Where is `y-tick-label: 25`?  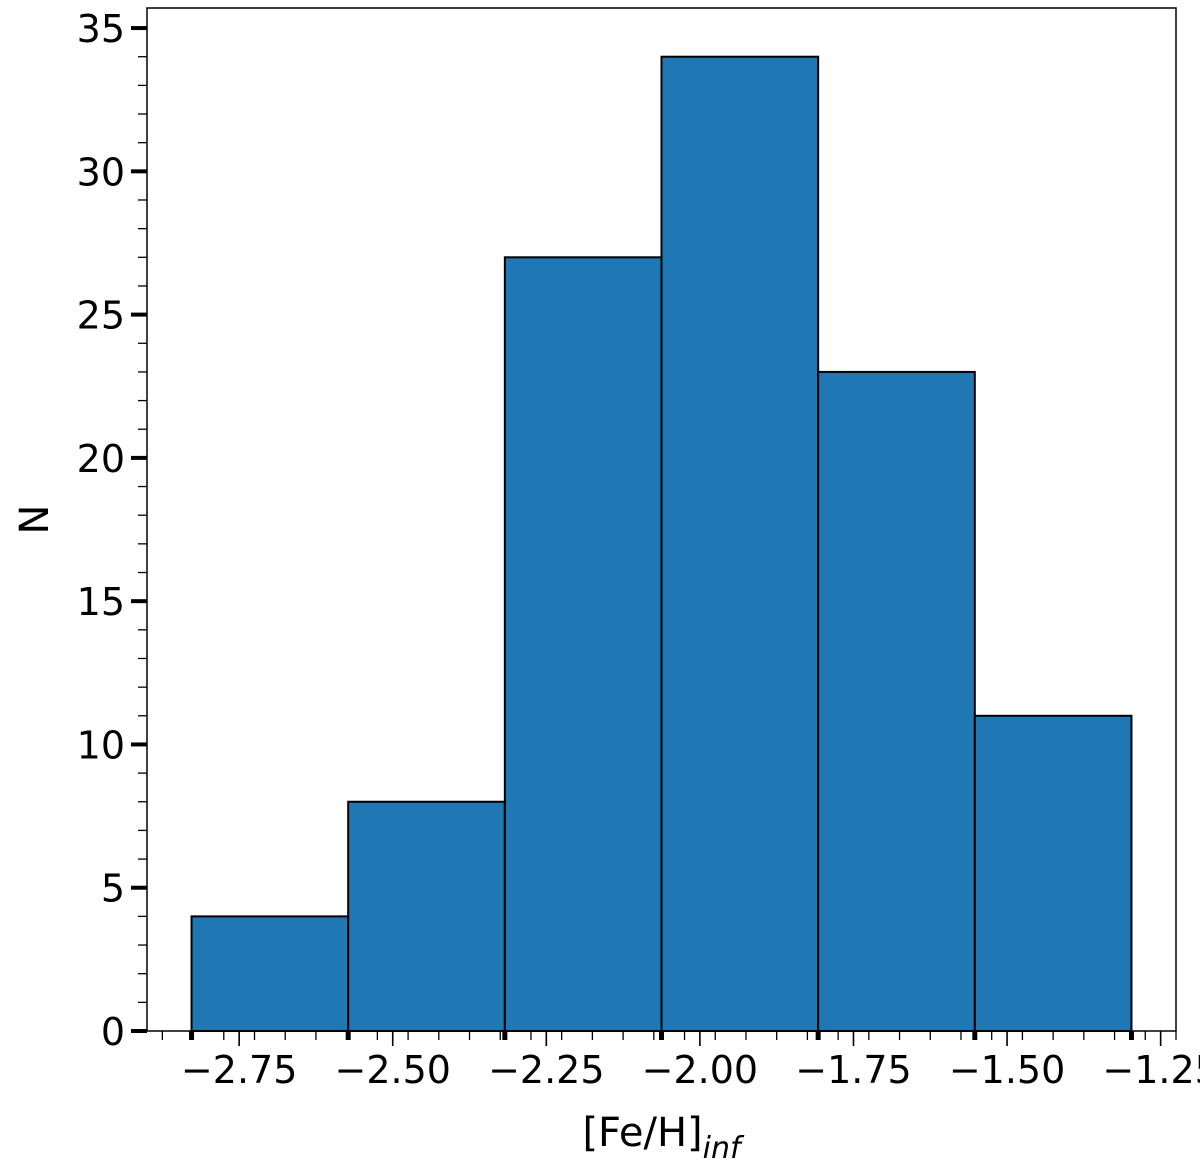 y-tick-label: 25 is located at coordinates (101, 316).